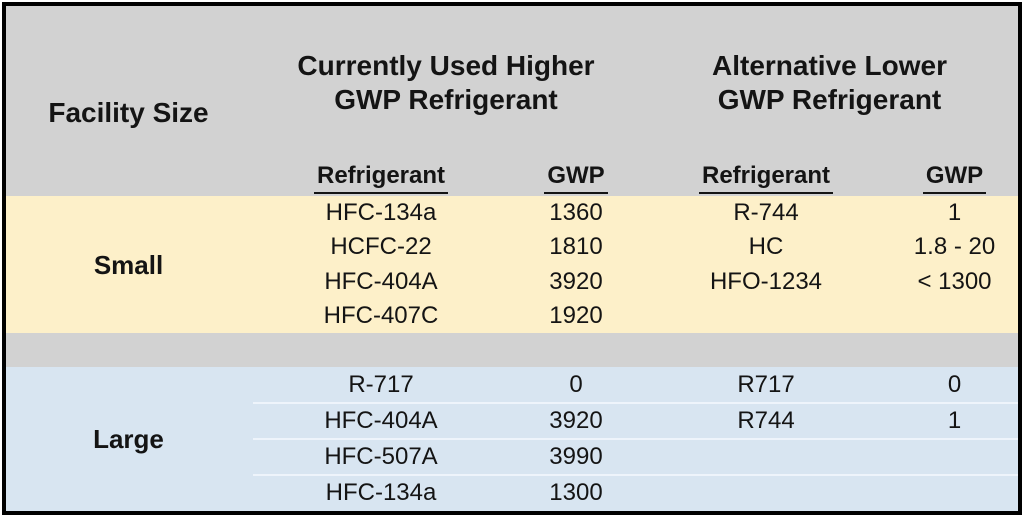 This screenshot has height=517, width=1024. Describe the element at coordinates (766, 384) in the screenshot. I see `alternative-refrigerant-cell: R717` at that location.